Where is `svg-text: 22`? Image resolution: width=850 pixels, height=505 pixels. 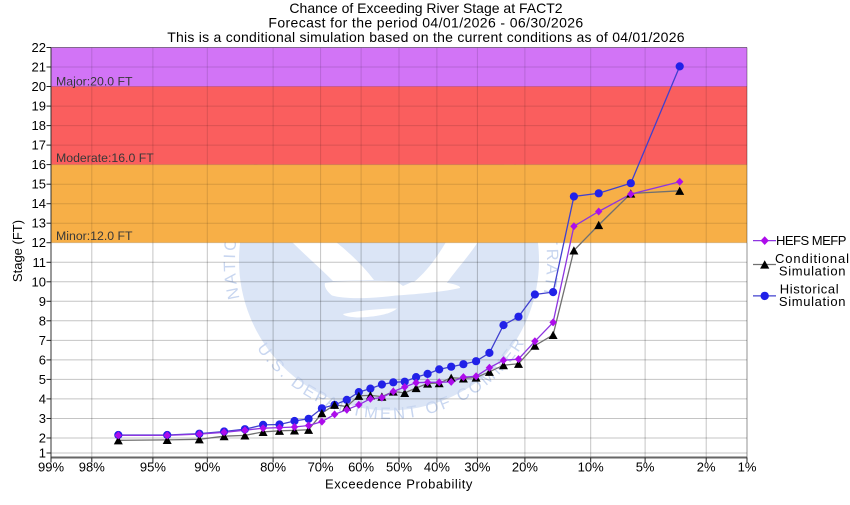 svg-text: 22 is located at coordinates (39, 47).